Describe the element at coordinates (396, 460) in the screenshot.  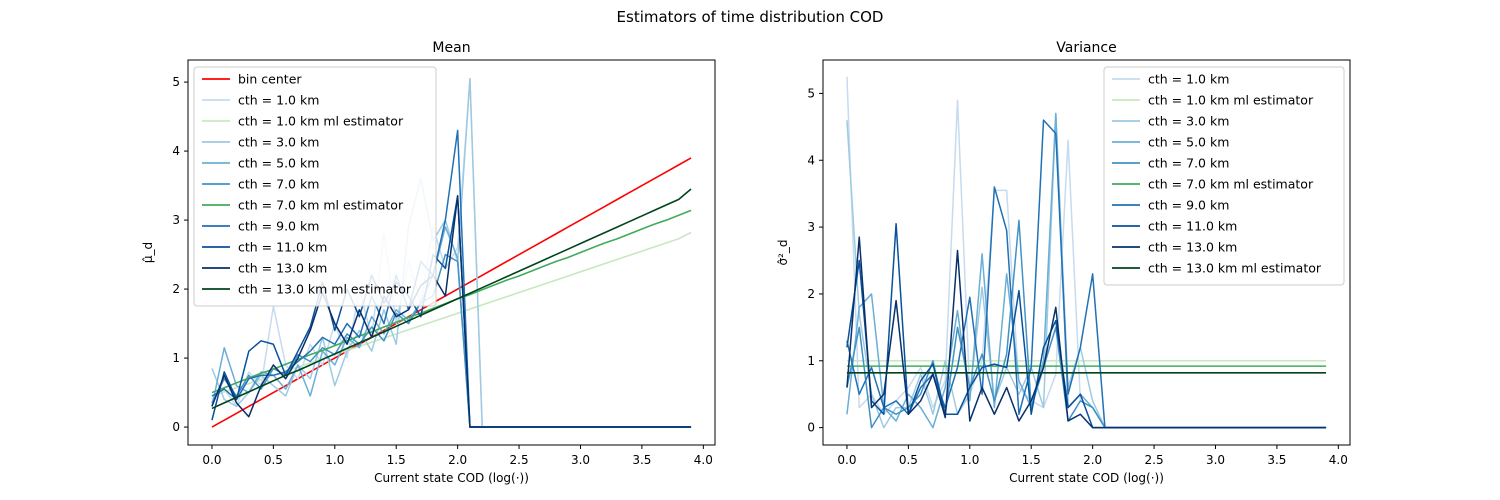
I see `mean-x-tick-label: 1.5` at that location.